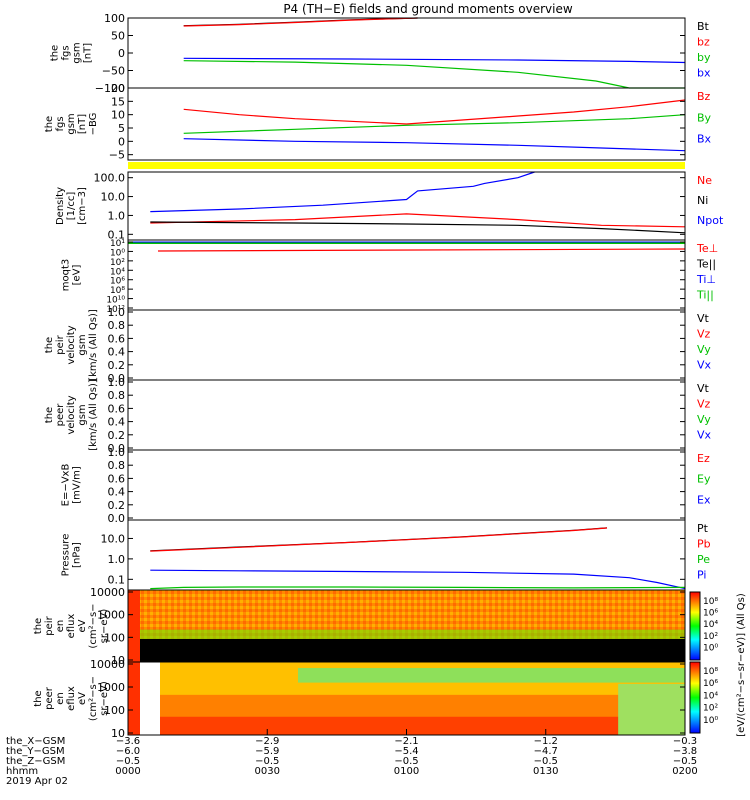  Describe the element at coordinates (77, 555) in the screenshot. I see `ylabel-line: [nPa]` at that location.